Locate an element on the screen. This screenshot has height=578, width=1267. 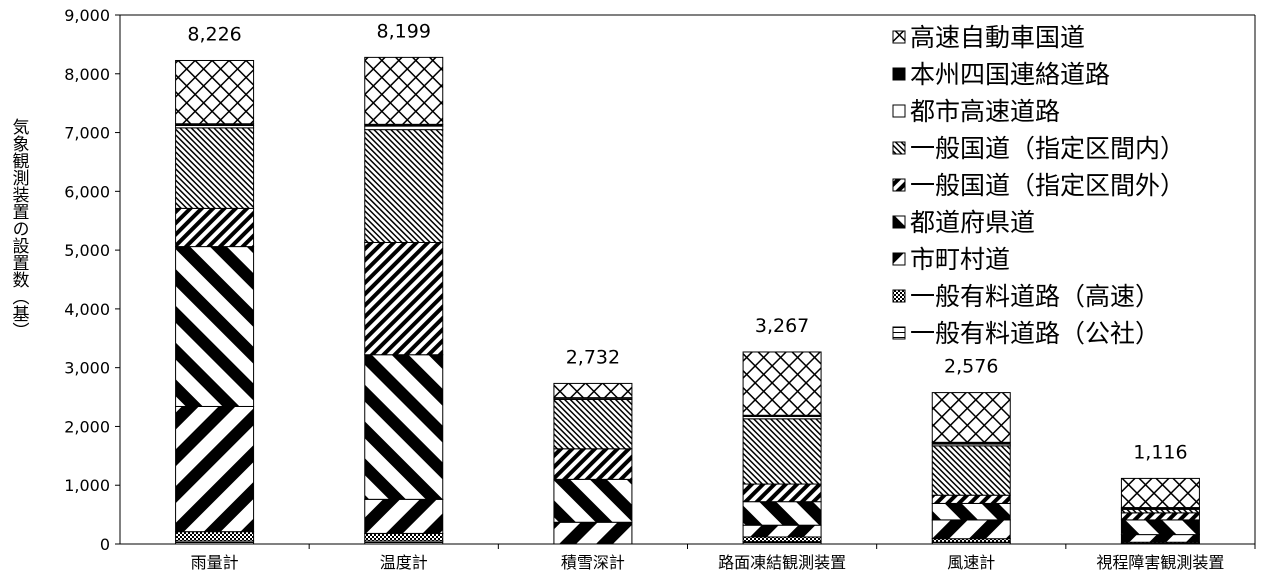
bar-segment-blank is located at coordinates (404, 128).